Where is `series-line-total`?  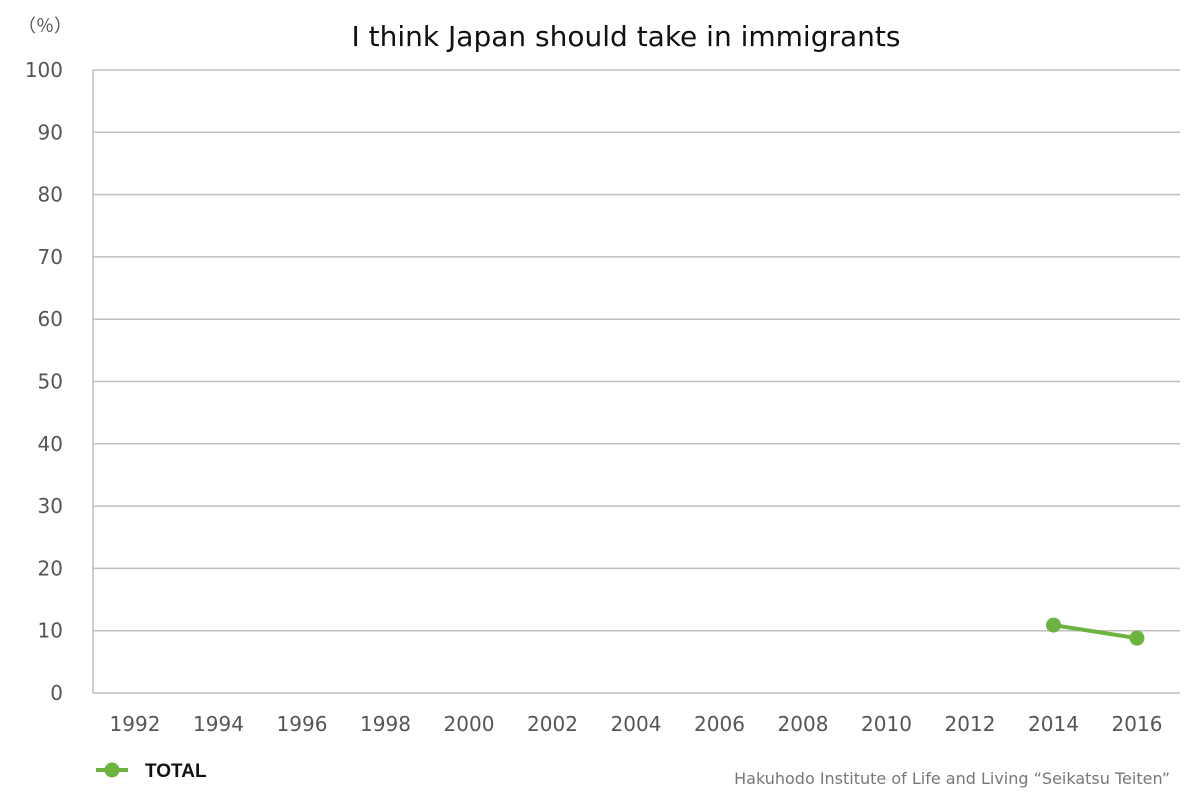 series-line-total is located at coordinates (1095, 632).